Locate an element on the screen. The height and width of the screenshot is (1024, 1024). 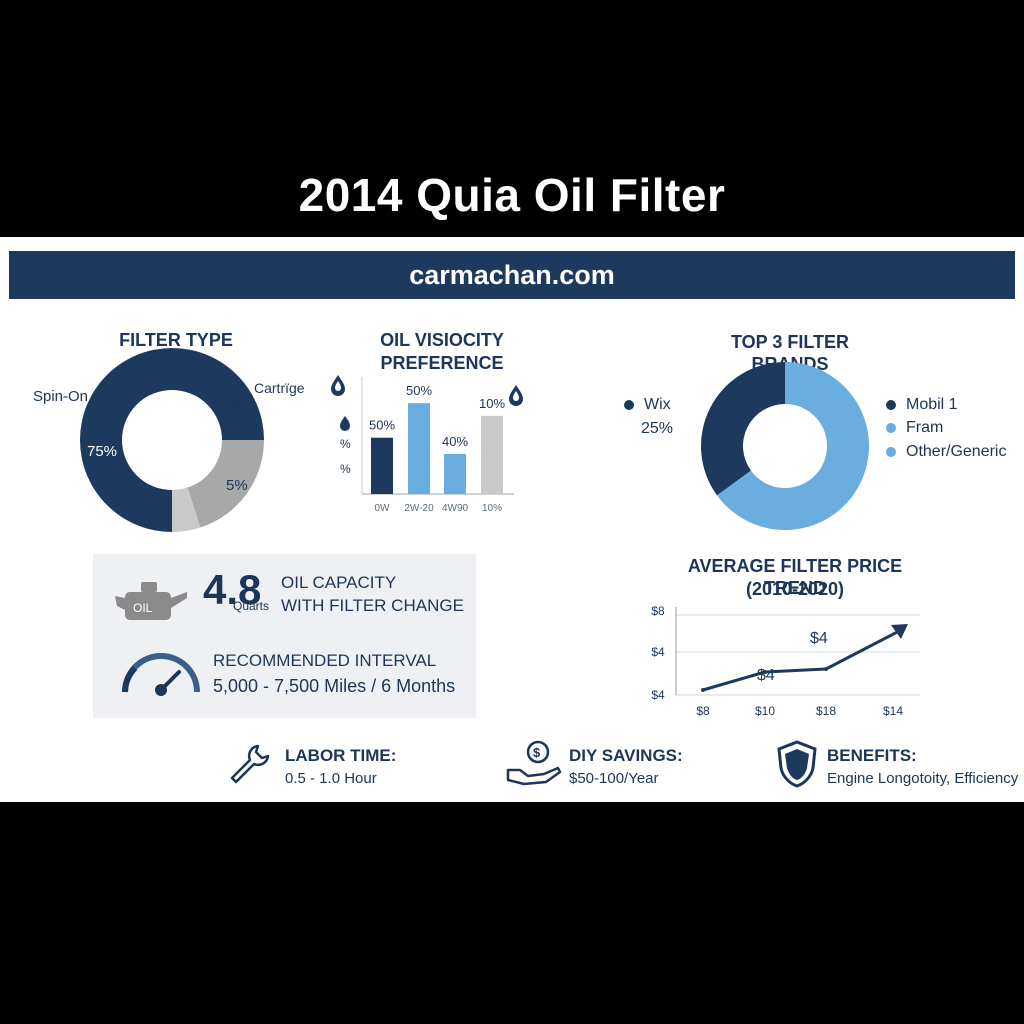
trend-line is located at coordinates (803, 659).